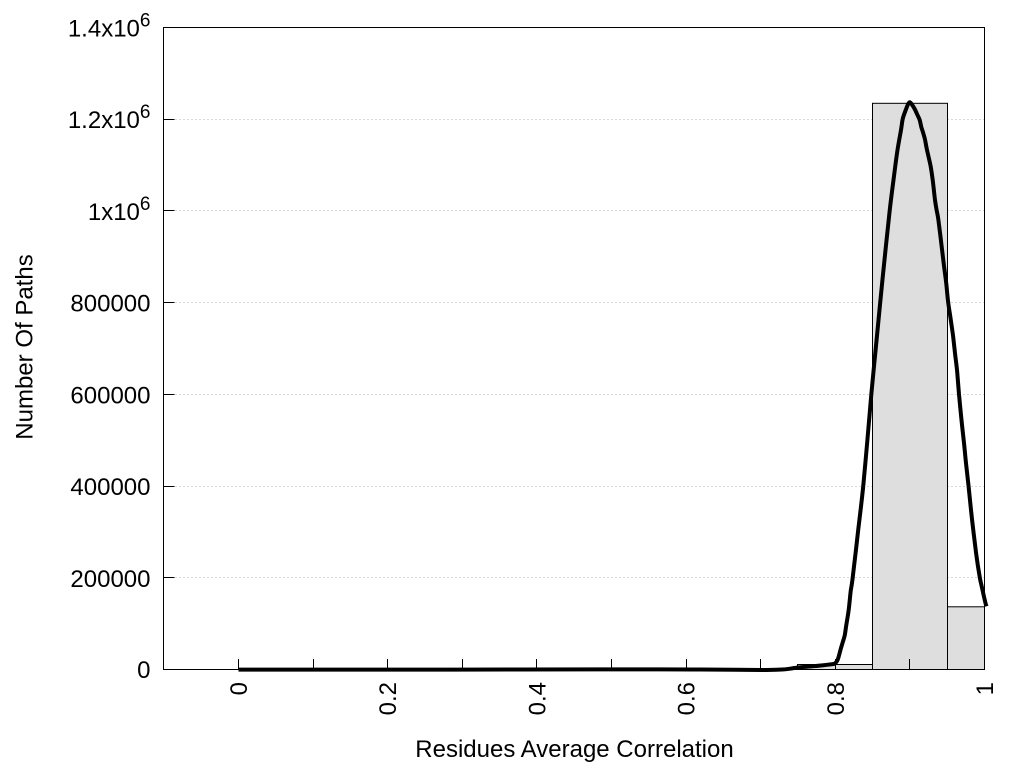 This screenshot has height=768, width=1024. Describe the element at coordinates (985, 688) in the screenshot. I see `svg-text: 1` at that location.